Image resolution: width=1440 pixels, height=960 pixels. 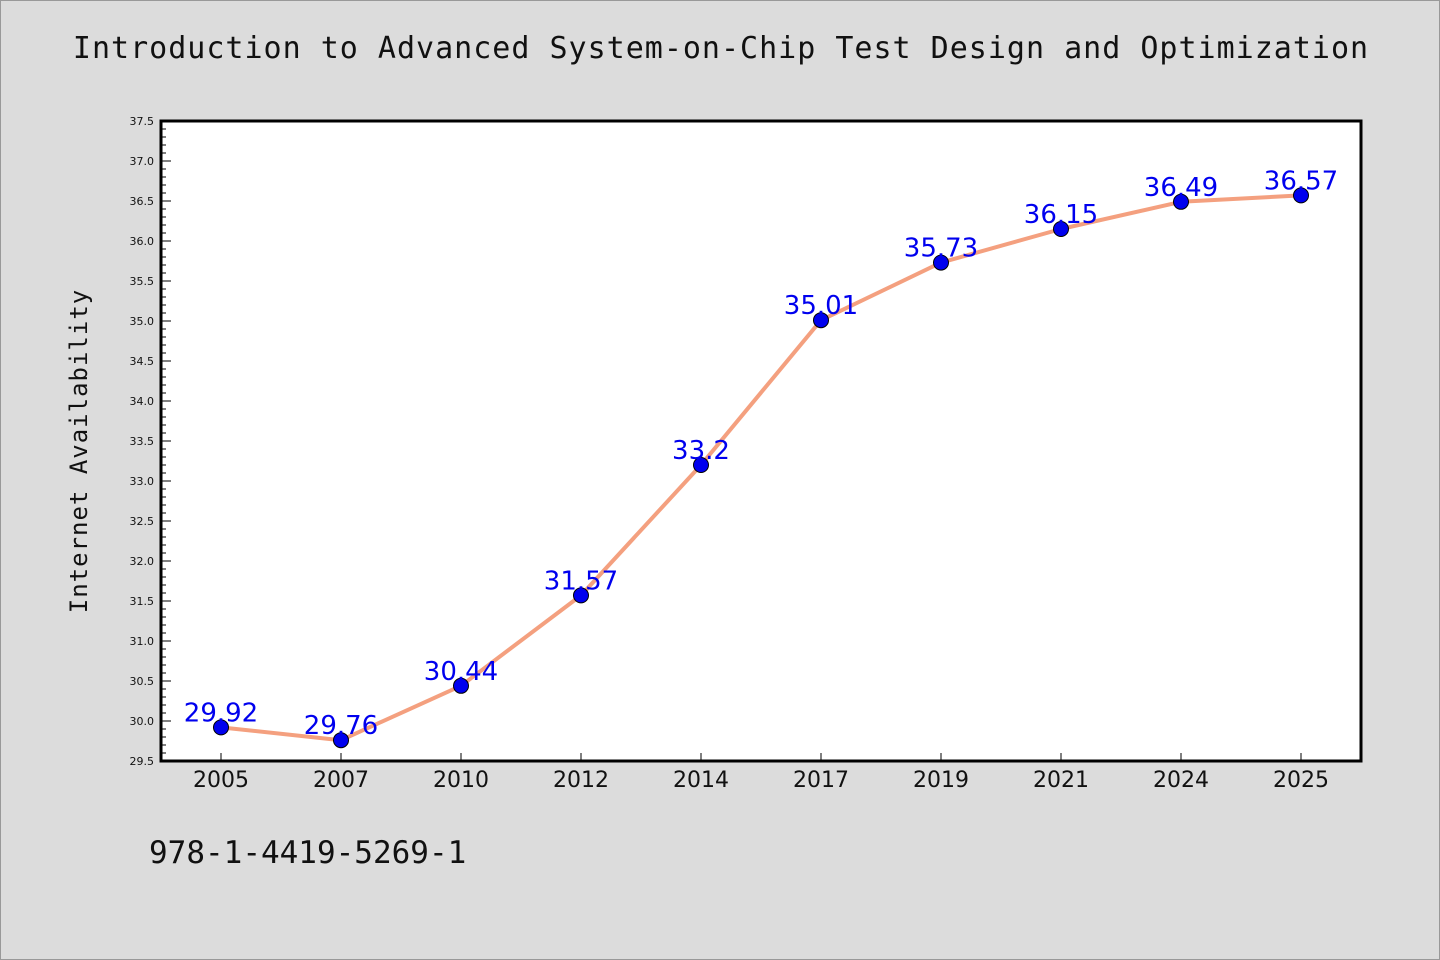 What do you see at coordinates (821, 306) in the screenshot?
I see `data-label: 35.01` at bounding box center [821, 306].